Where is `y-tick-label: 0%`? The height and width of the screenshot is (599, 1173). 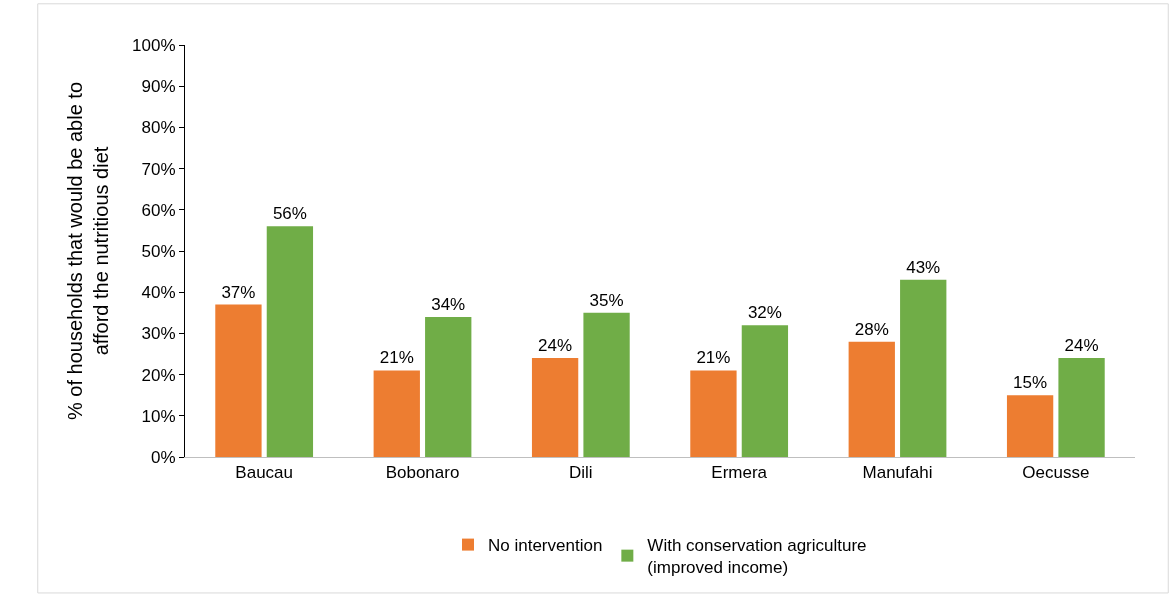 y-tick-label: 0% is located at coordinates (163, 457).